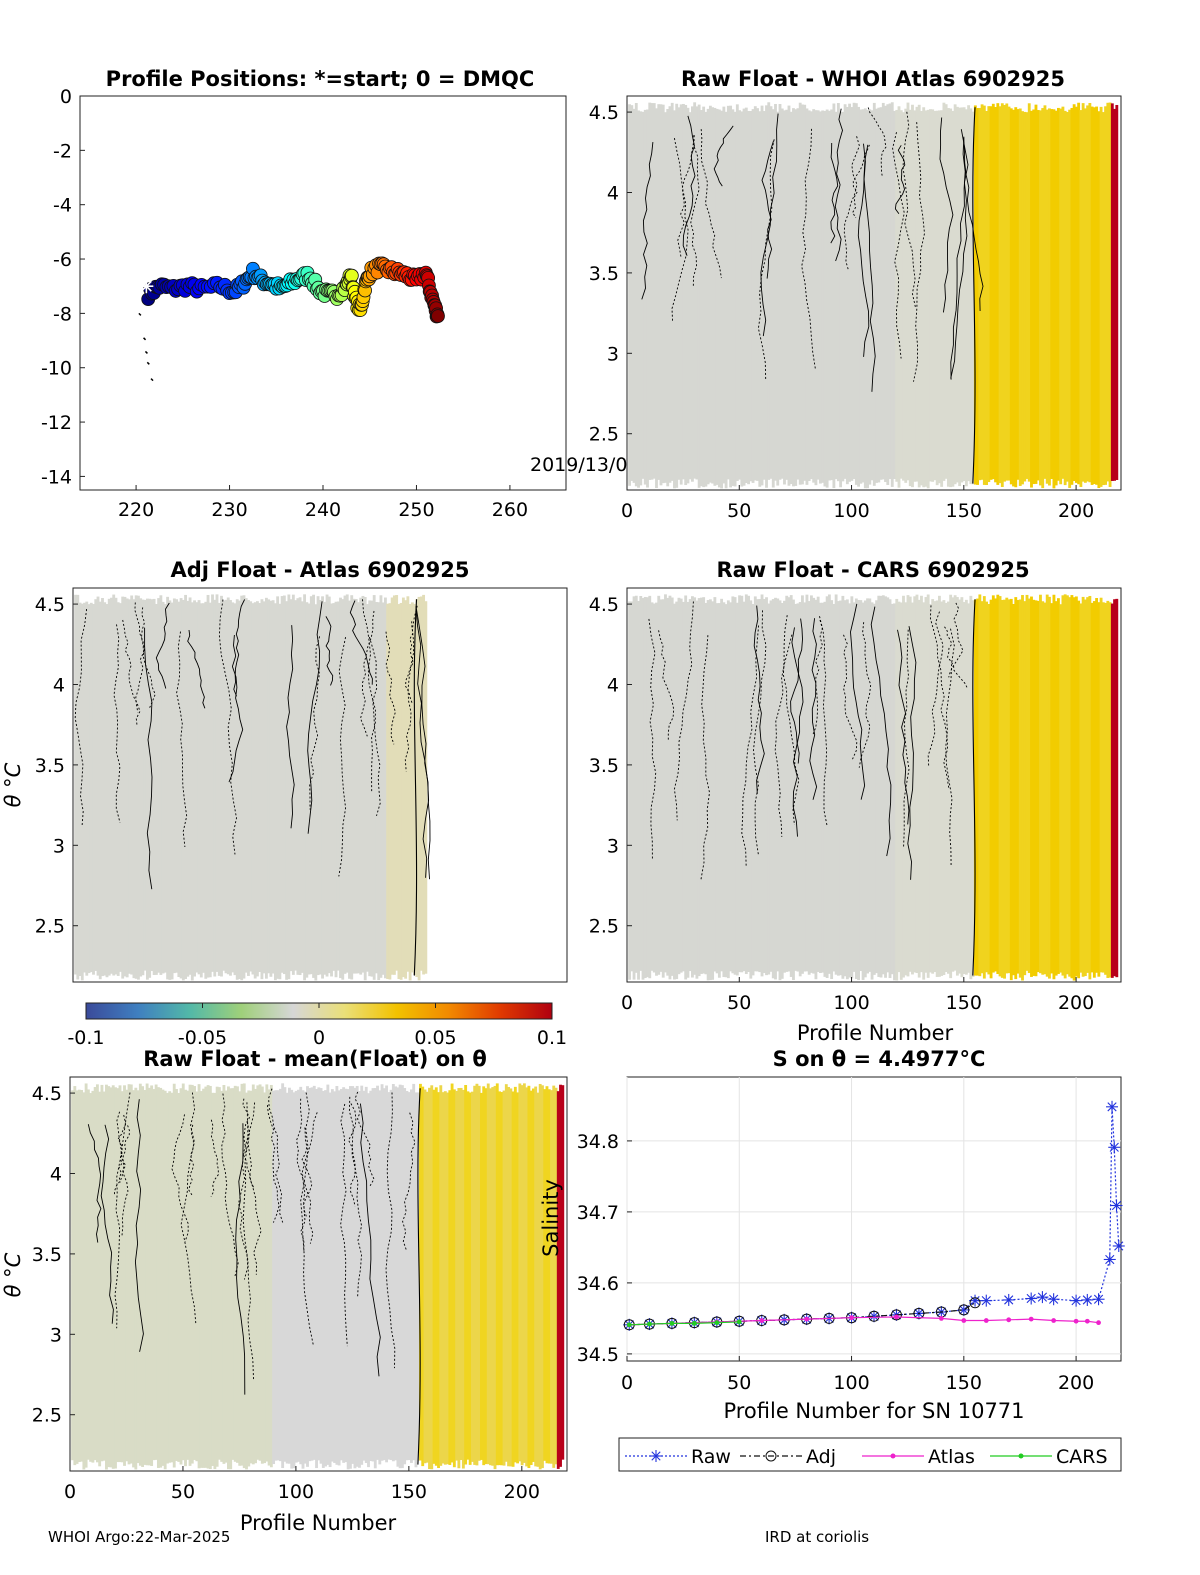 Image resolution: width=1200 pixels, height=1575 pixels. Describe the element at coordinates (629, 1325) in the screenshot. I see `cars-marker` at that location.